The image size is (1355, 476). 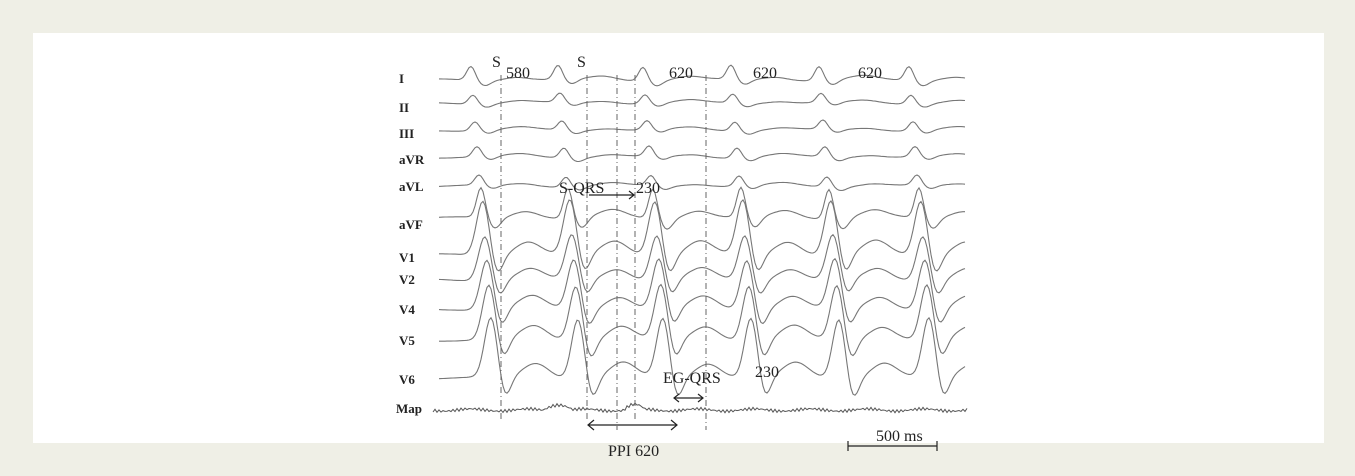 I want to click on trace-I, so click(x=702, y=75).